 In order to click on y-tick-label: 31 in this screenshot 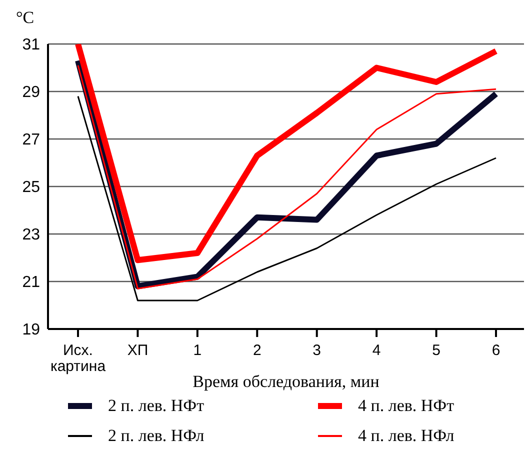, I will do `click(31, 45)`.